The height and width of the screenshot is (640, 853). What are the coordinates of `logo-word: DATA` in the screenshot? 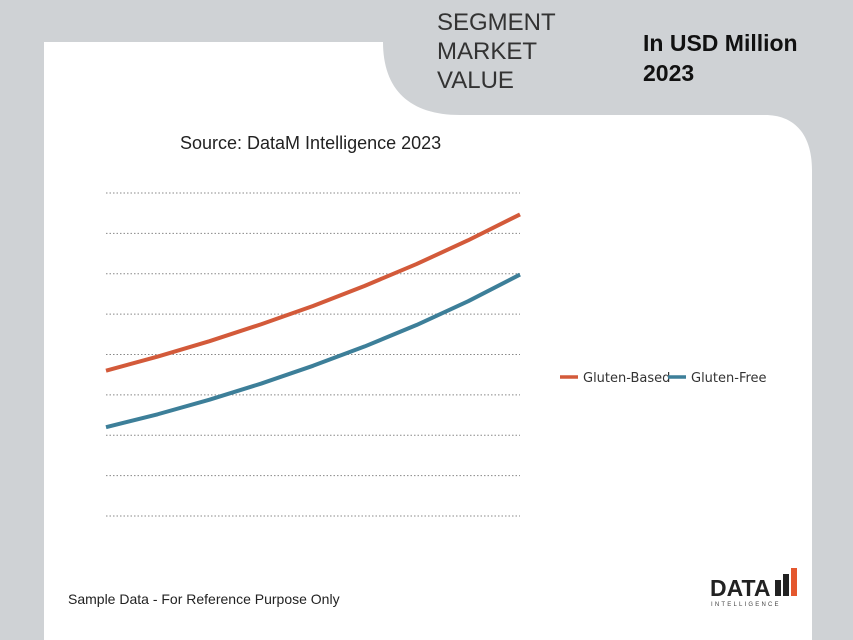 It's located at (740, 588).